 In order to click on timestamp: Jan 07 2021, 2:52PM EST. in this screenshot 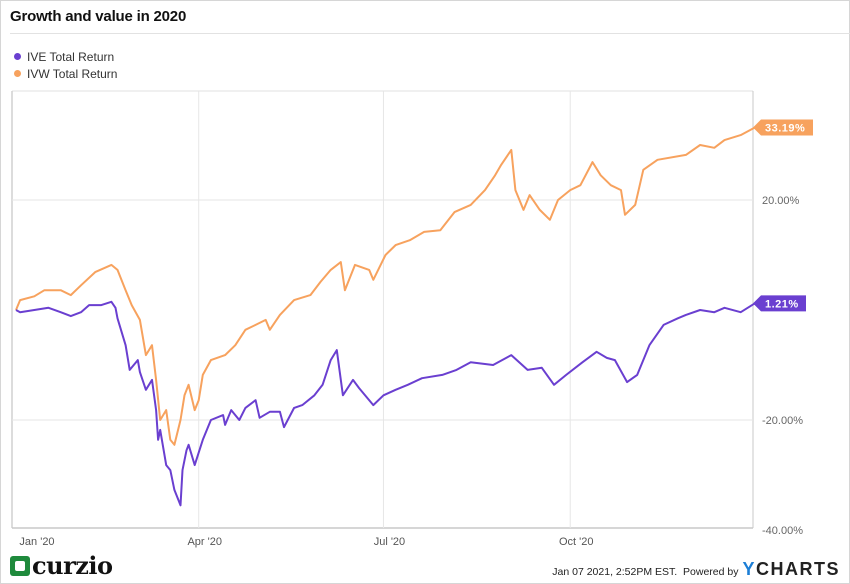, I will do `click(615, 572)`.